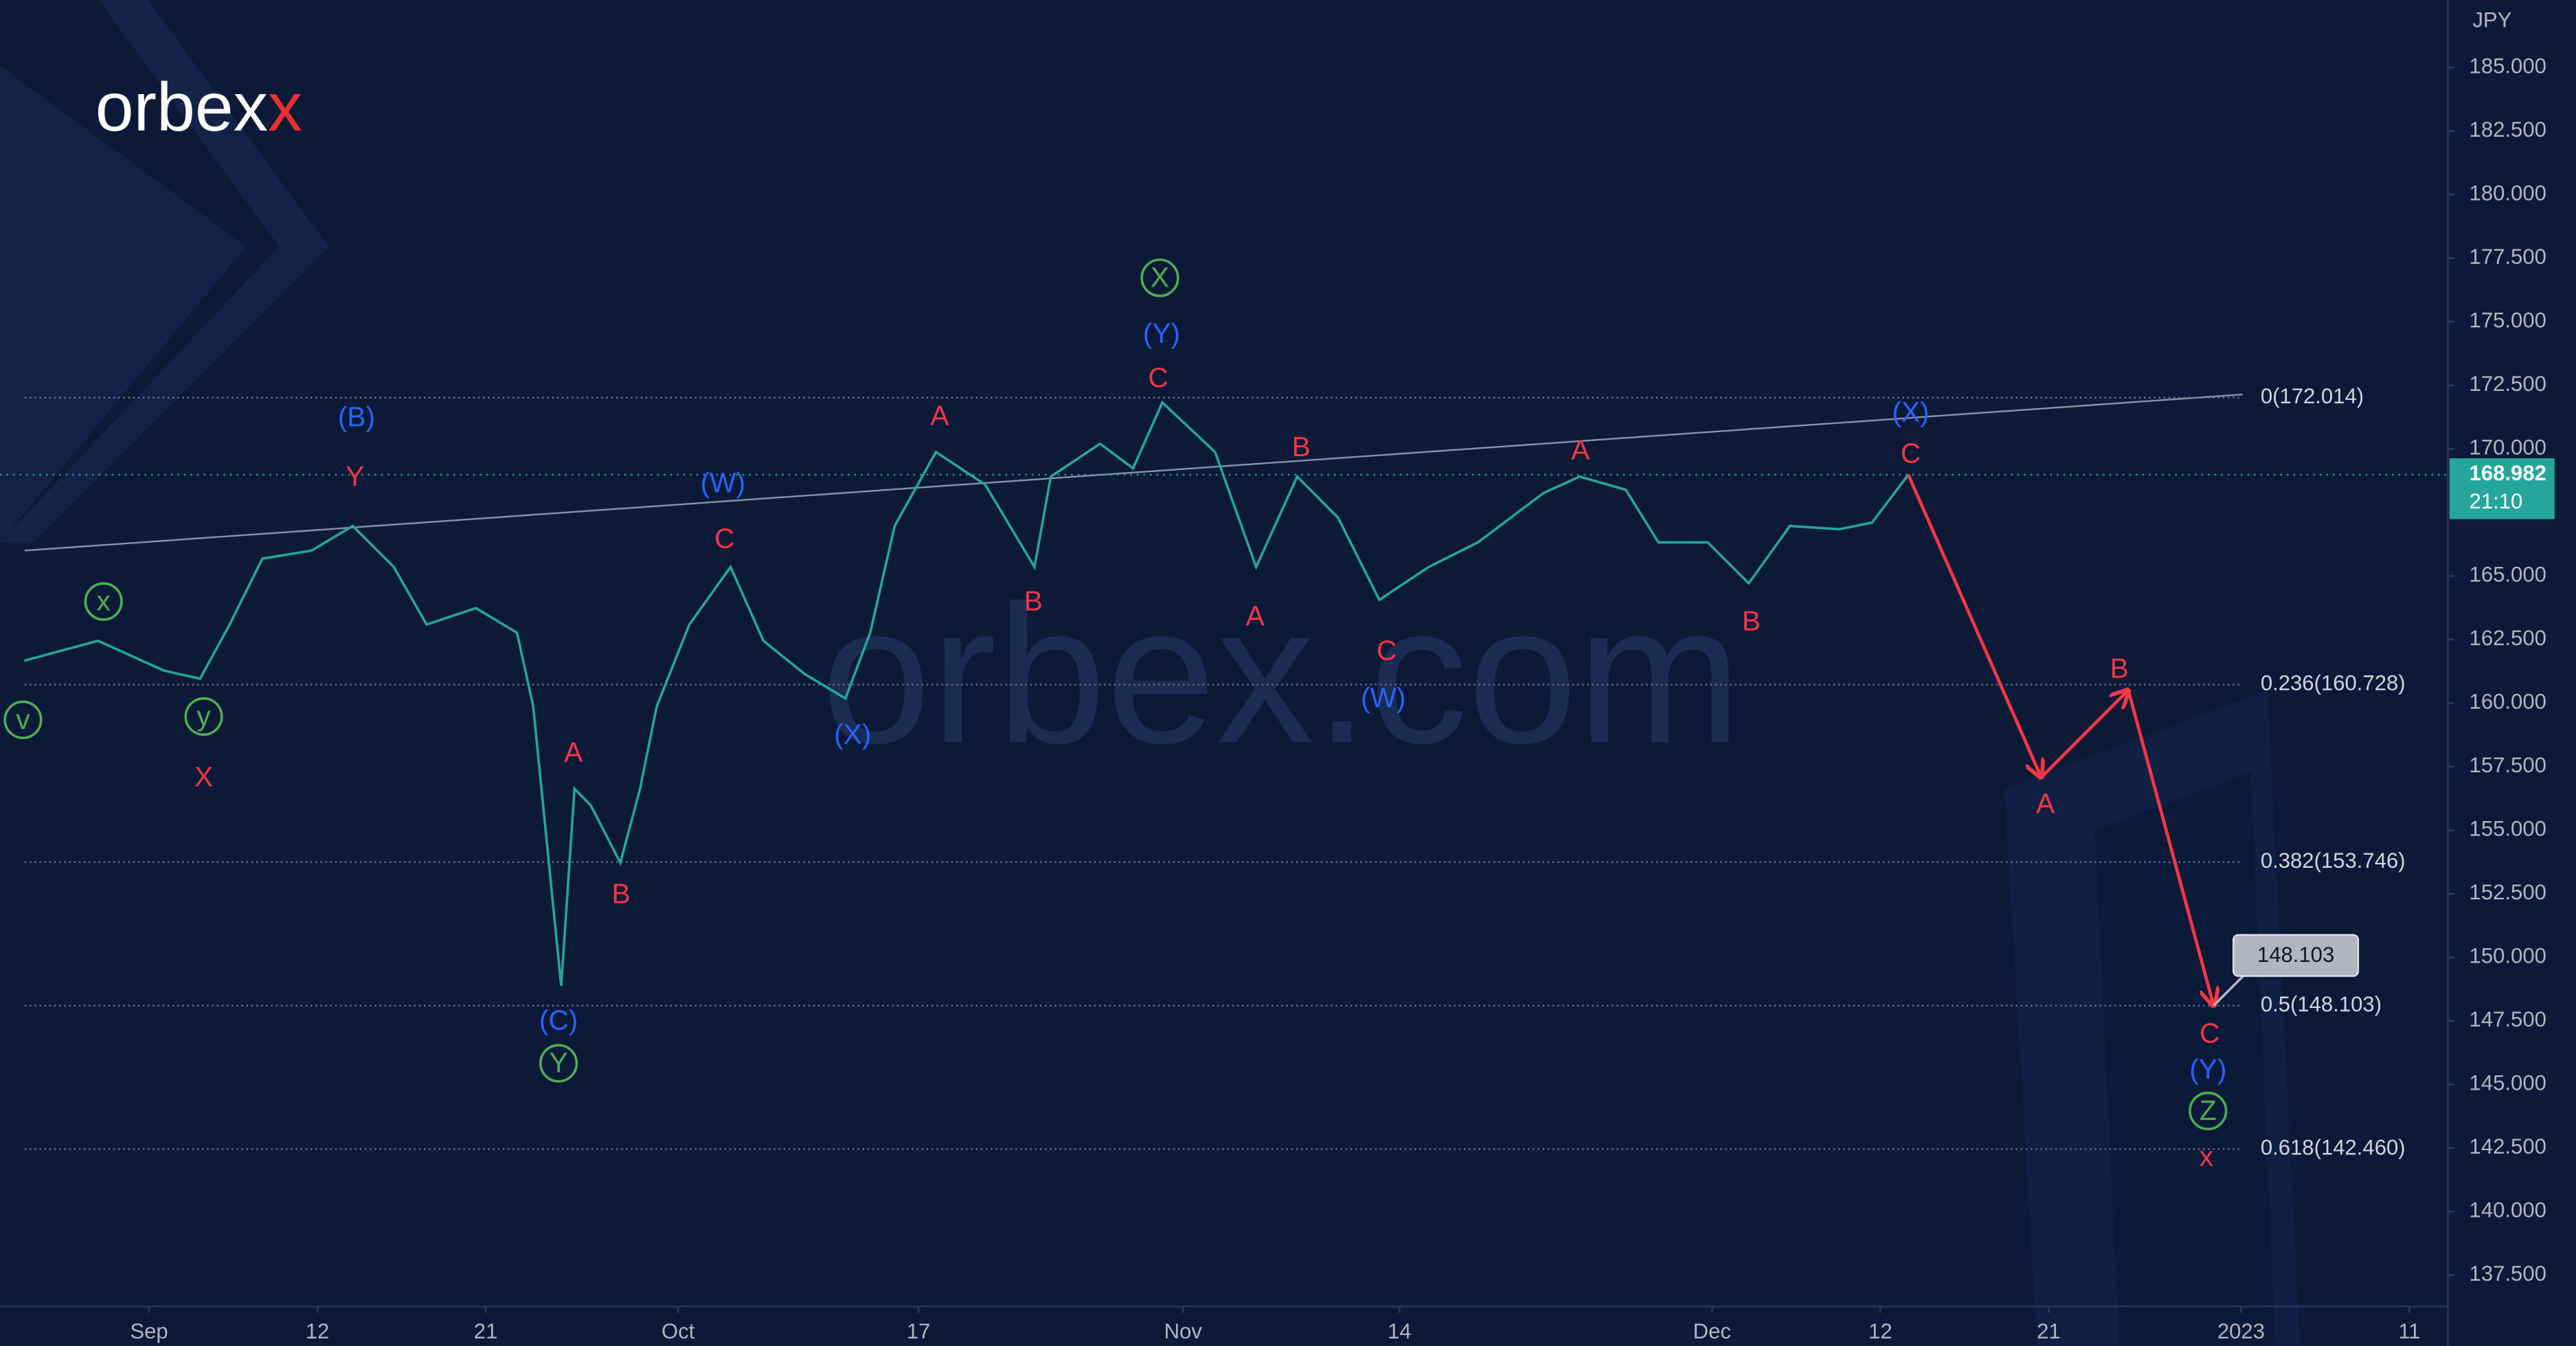 This screenshot has height=1346, width=2576. I want to click on wave-label: Z, so click(2208, 1110).